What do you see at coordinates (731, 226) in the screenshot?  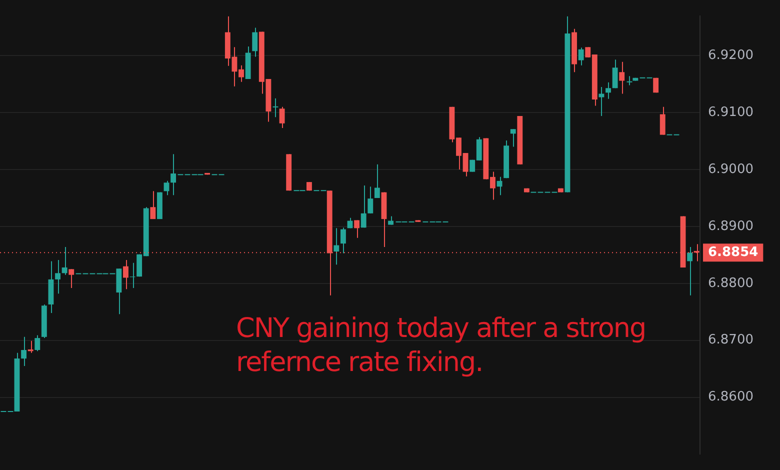 I see `y-tick-label: 6.8900` at bounding box center [731, 226].